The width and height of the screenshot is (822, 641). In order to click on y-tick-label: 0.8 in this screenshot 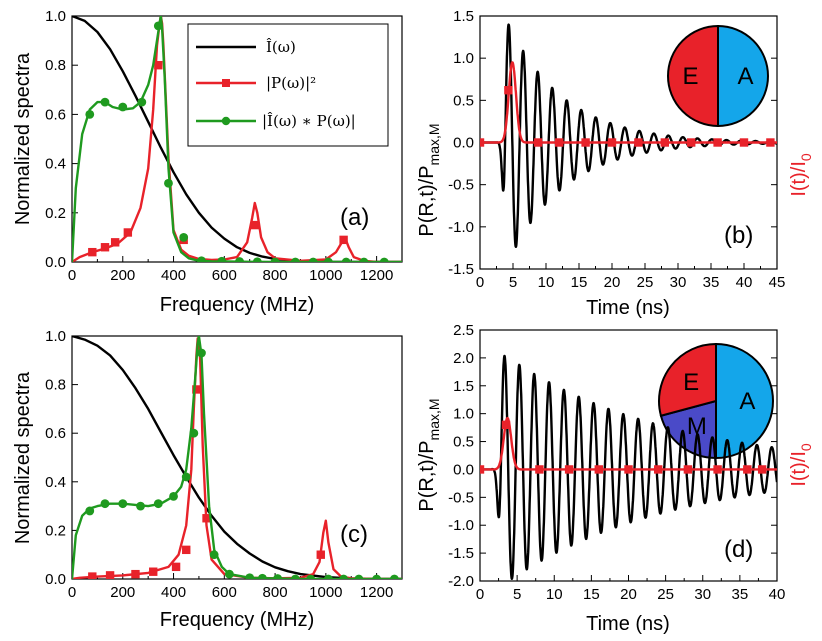, I will do `click(55, 385)`.